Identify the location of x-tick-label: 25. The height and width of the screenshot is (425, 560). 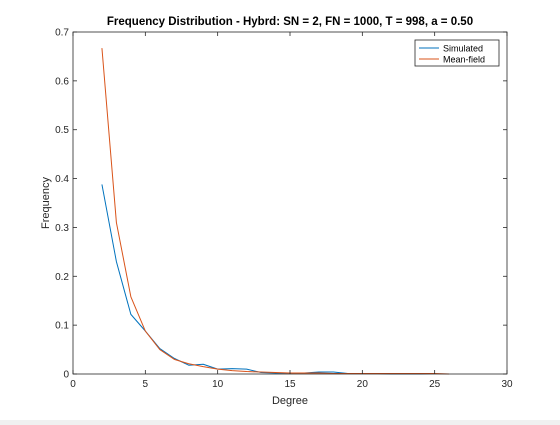
(435, 384).